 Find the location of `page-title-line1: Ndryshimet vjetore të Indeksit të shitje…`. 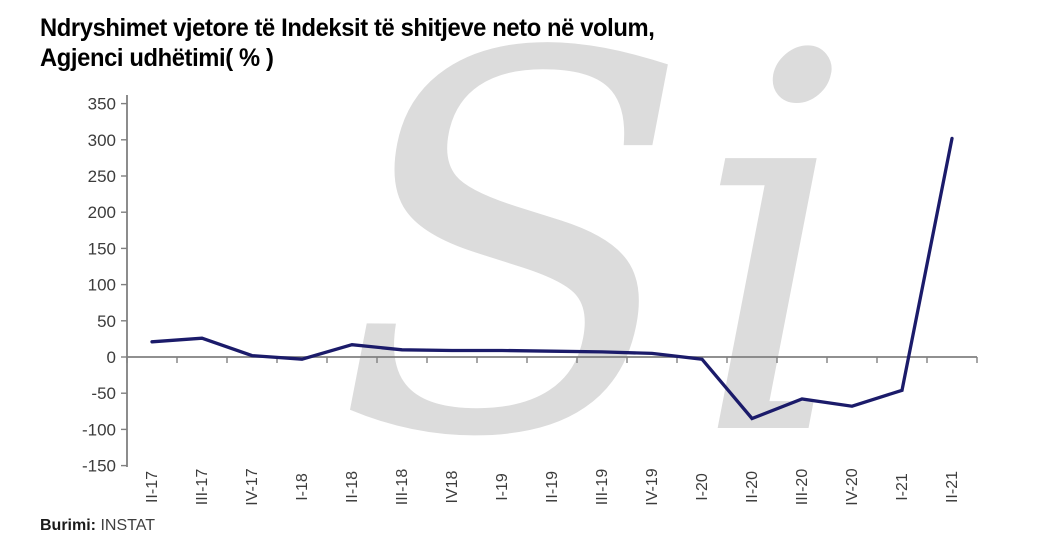

page-title-line1: Ndryshimet vjetore të Indeksit të shitje… is located at coordinates (347, 28).